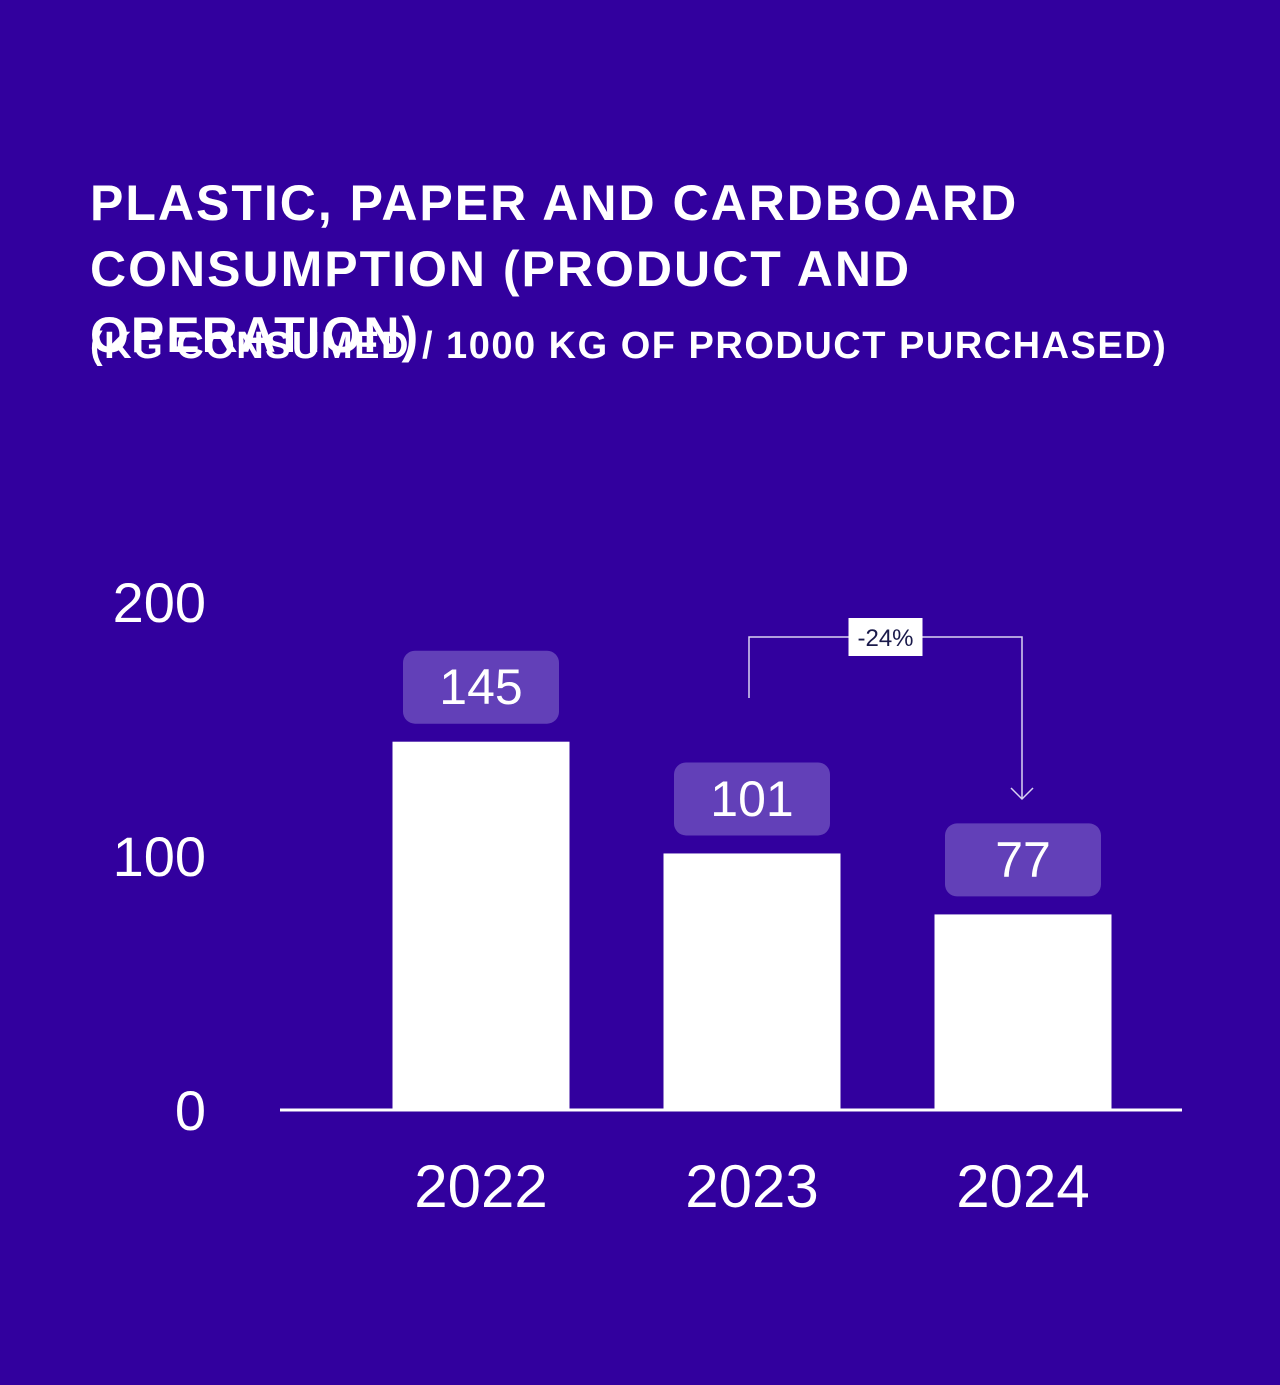  What do you see at coordinates (159, 856) in the screenshot?
I see `y-tick-label: 100` at bounding box center [159, 856].